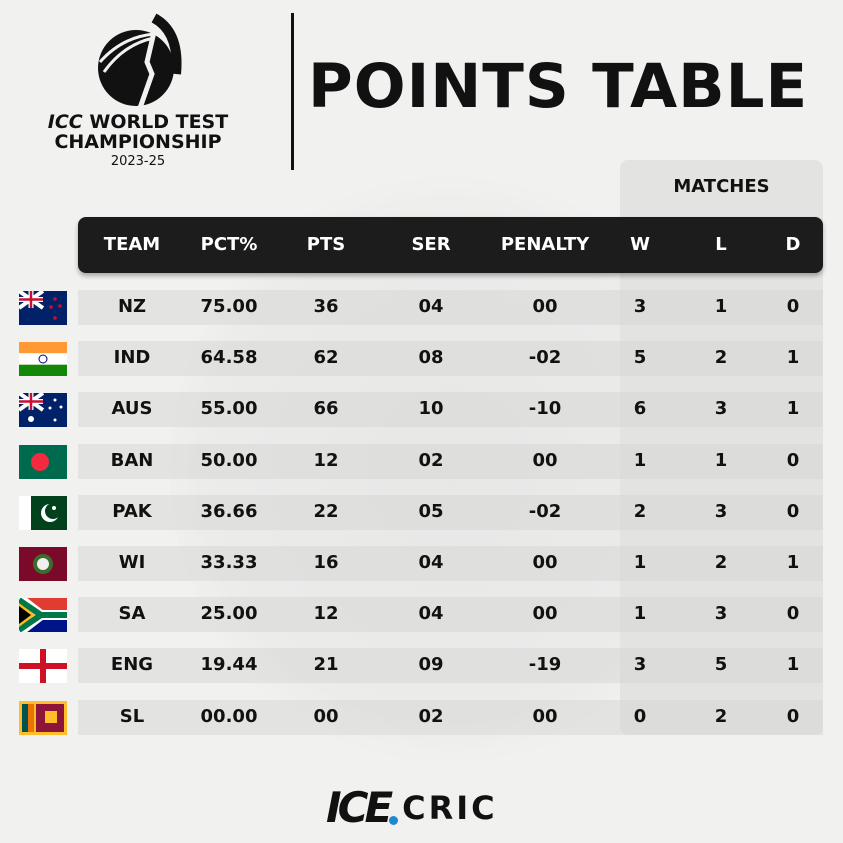 The width and height of the screenshot is (843, 843). What do you see at coordinates (721, 244) in the screenshot?
I see `header-l: L` at bounding box center [721, 244].